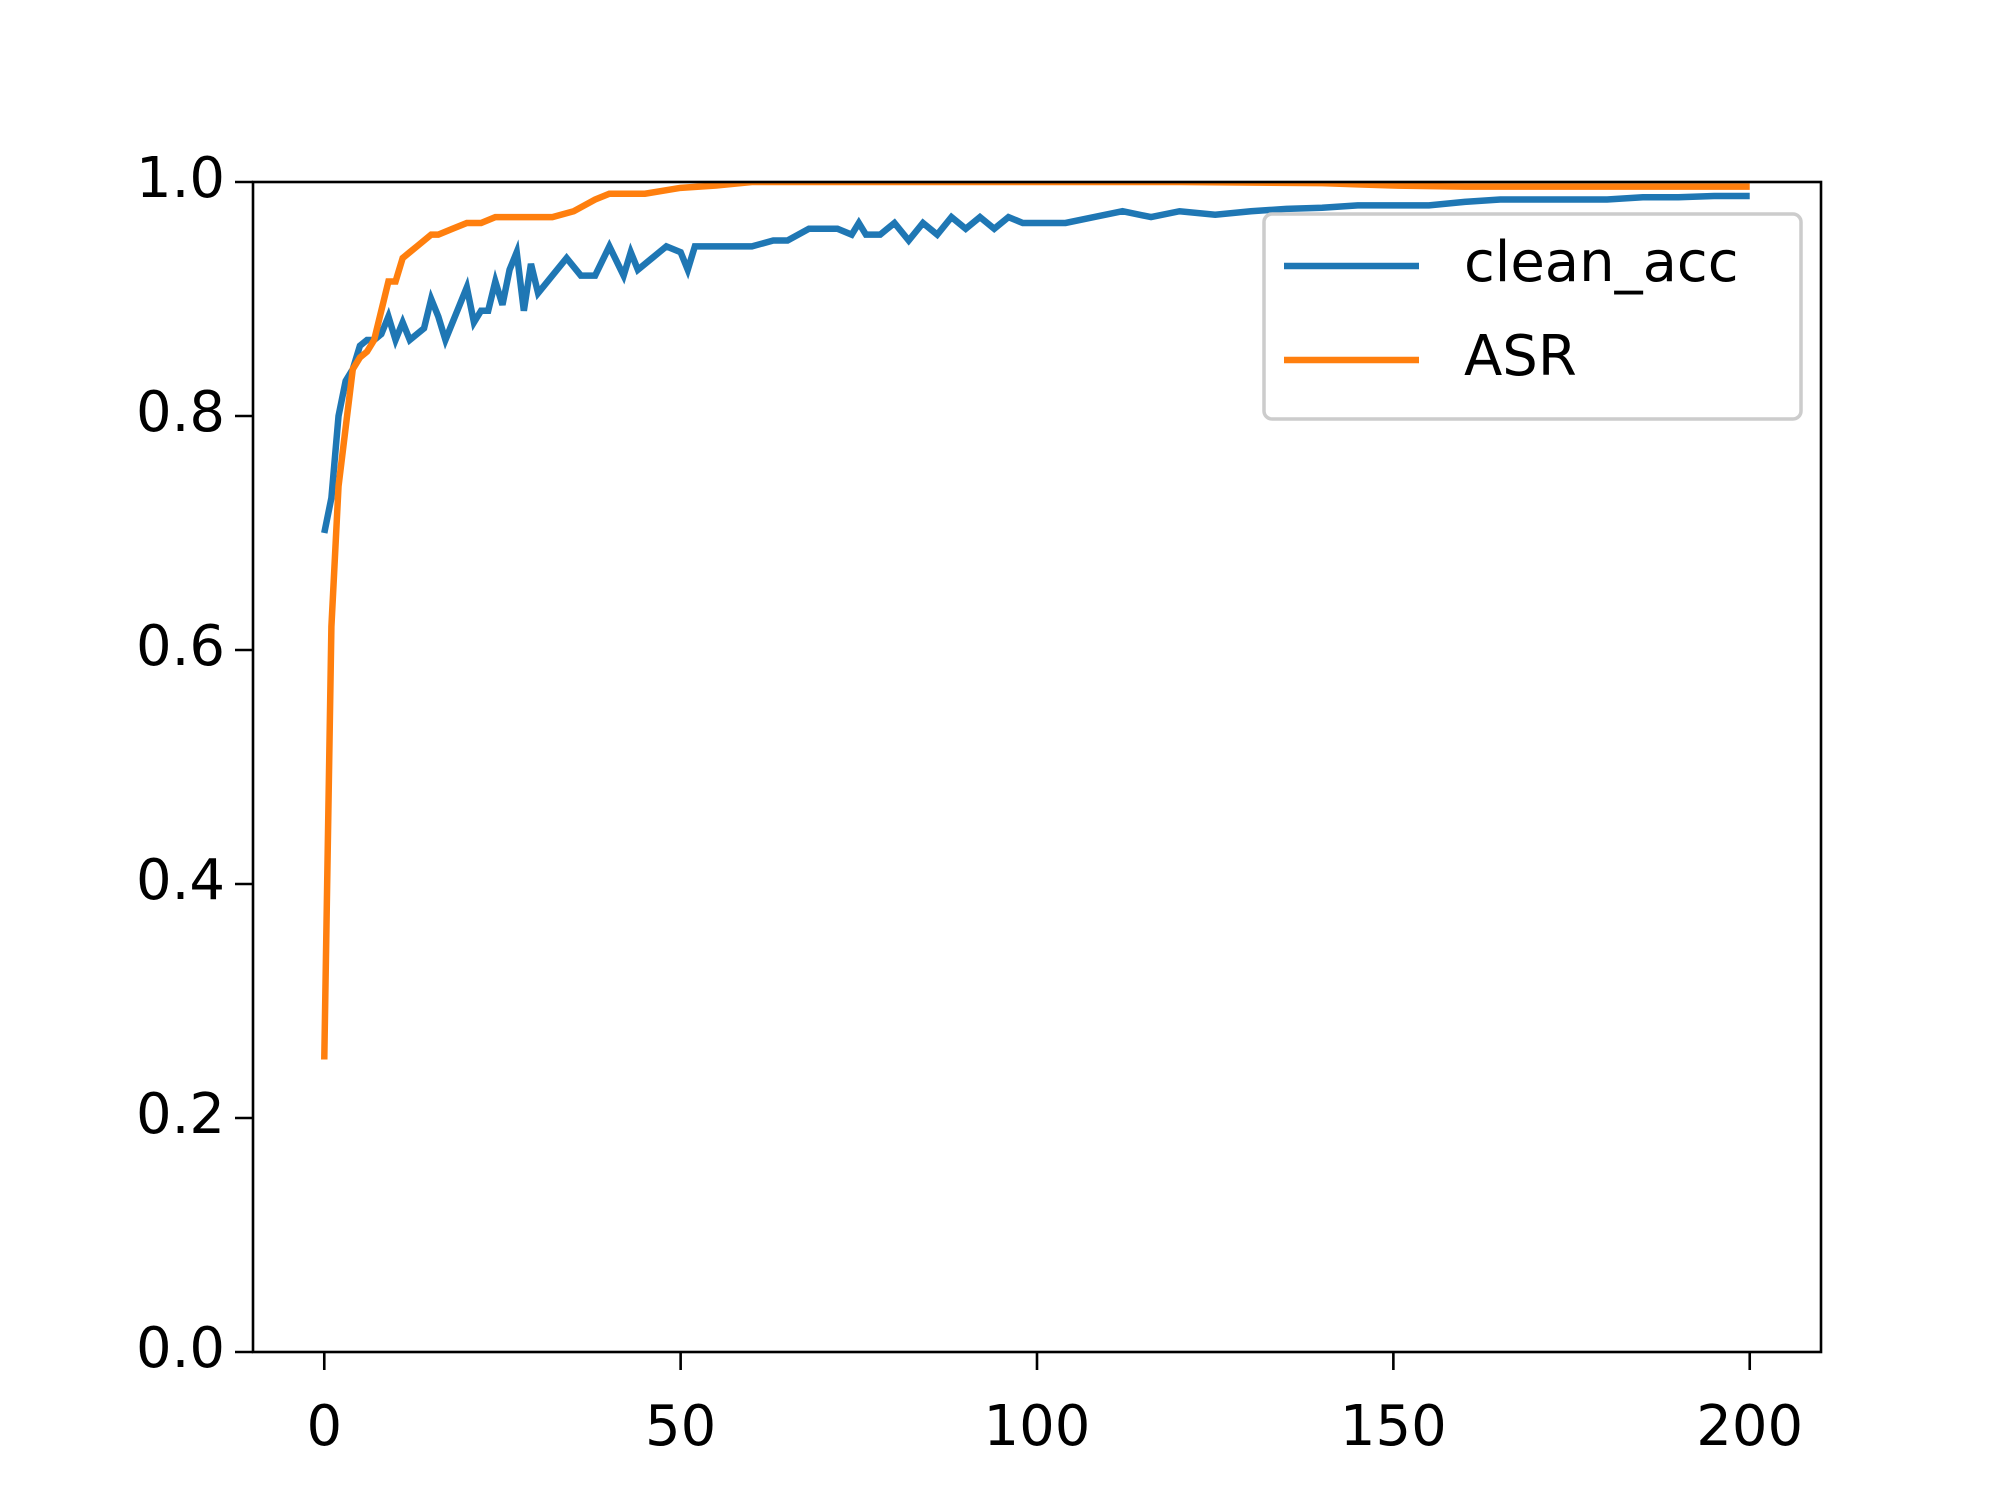 The height and width of the screenshot is (1500, 2000). Describe the element at coordinates (1037, 1426) in the screenshot. I see `x-tick-label: 100` at that location.